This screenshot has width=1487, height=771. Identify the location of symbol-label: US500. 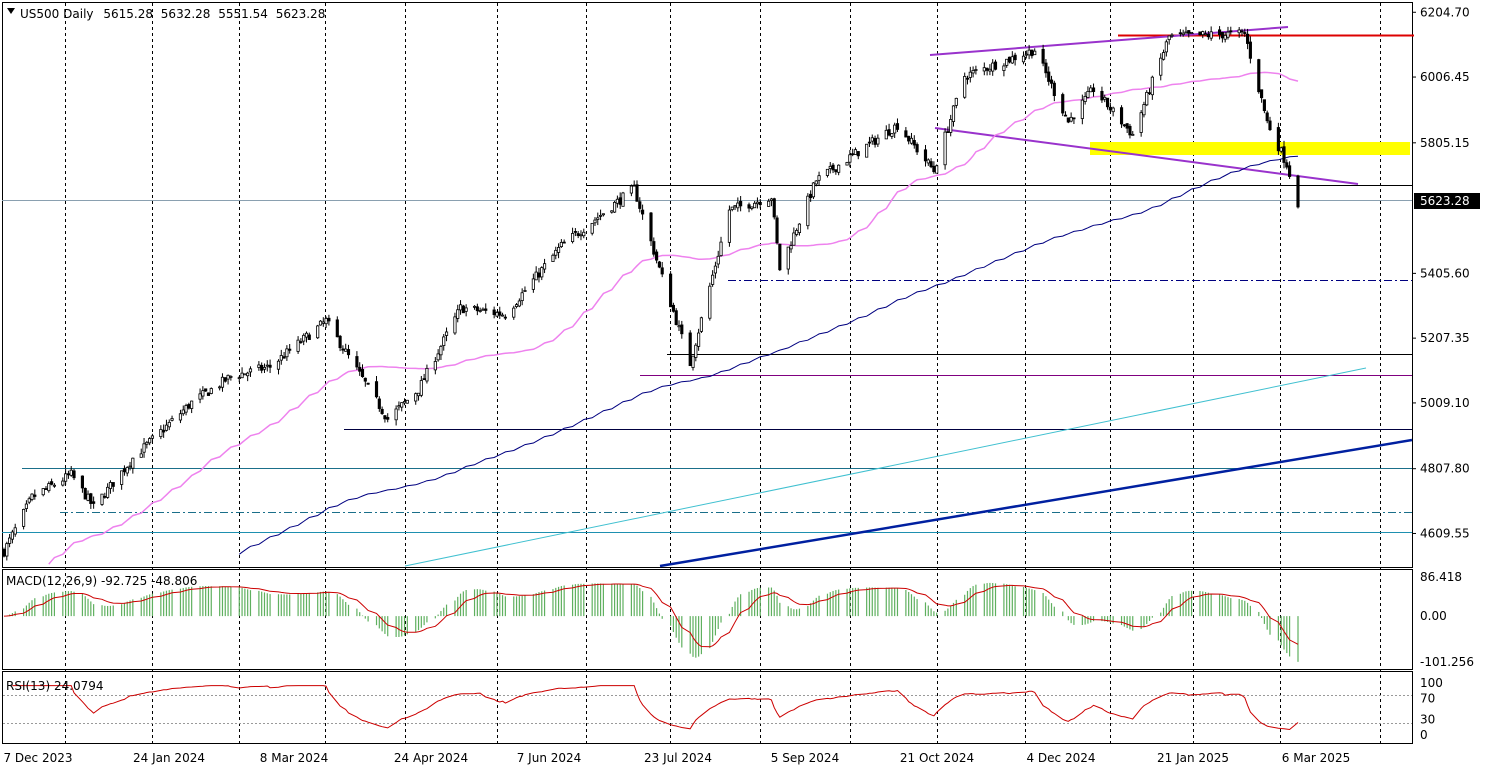
(39, 14).